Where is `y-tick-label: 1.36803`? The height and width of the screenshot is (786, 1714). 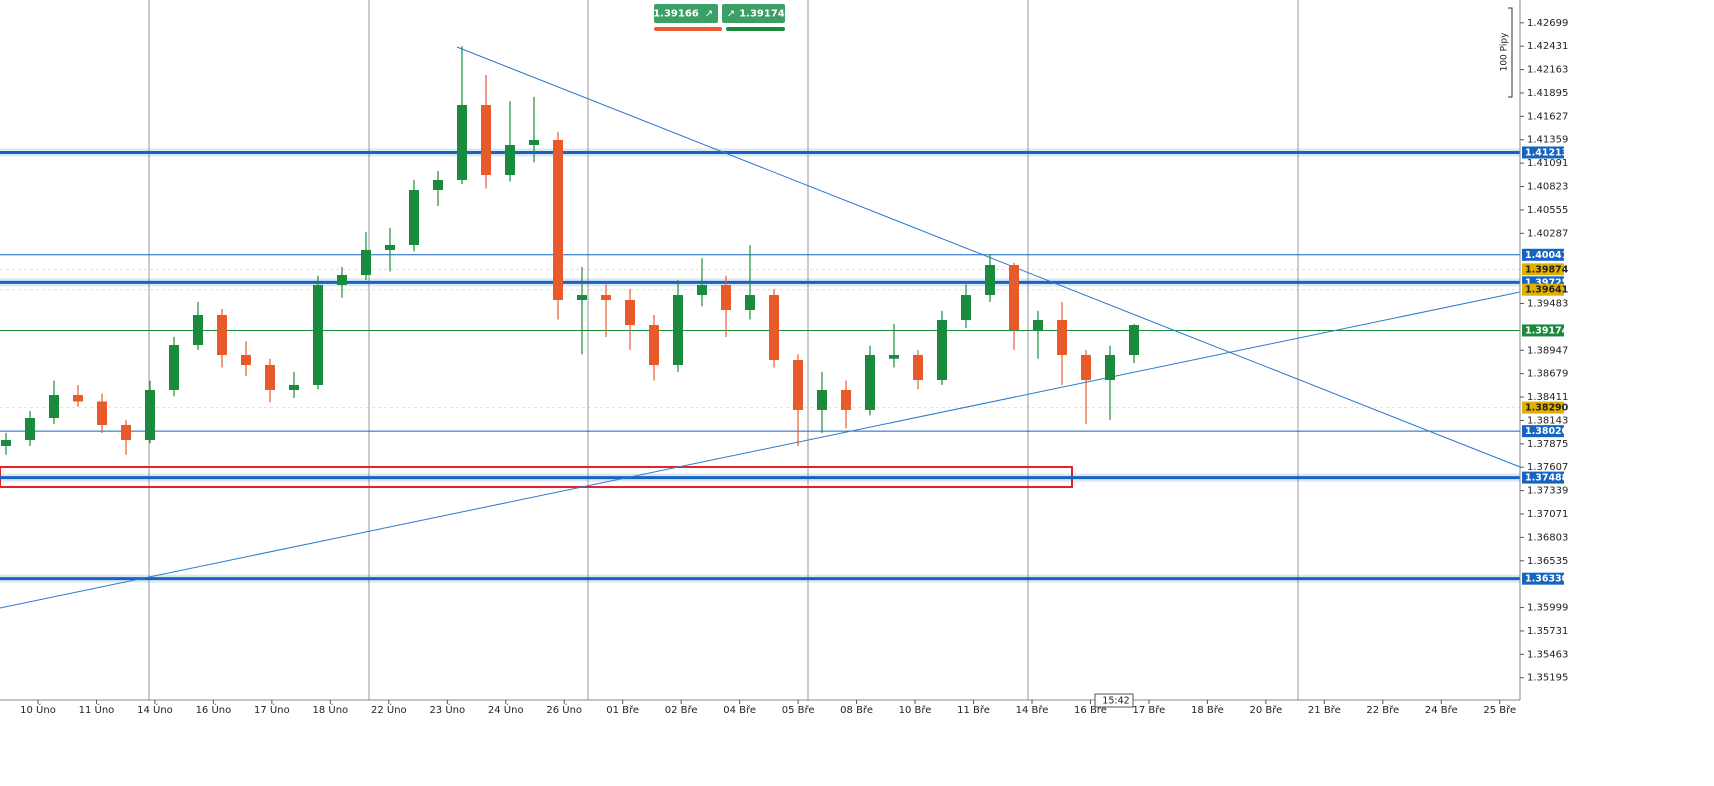
y-tick-label: 1.36803 is located at coordinates (1547, 537).